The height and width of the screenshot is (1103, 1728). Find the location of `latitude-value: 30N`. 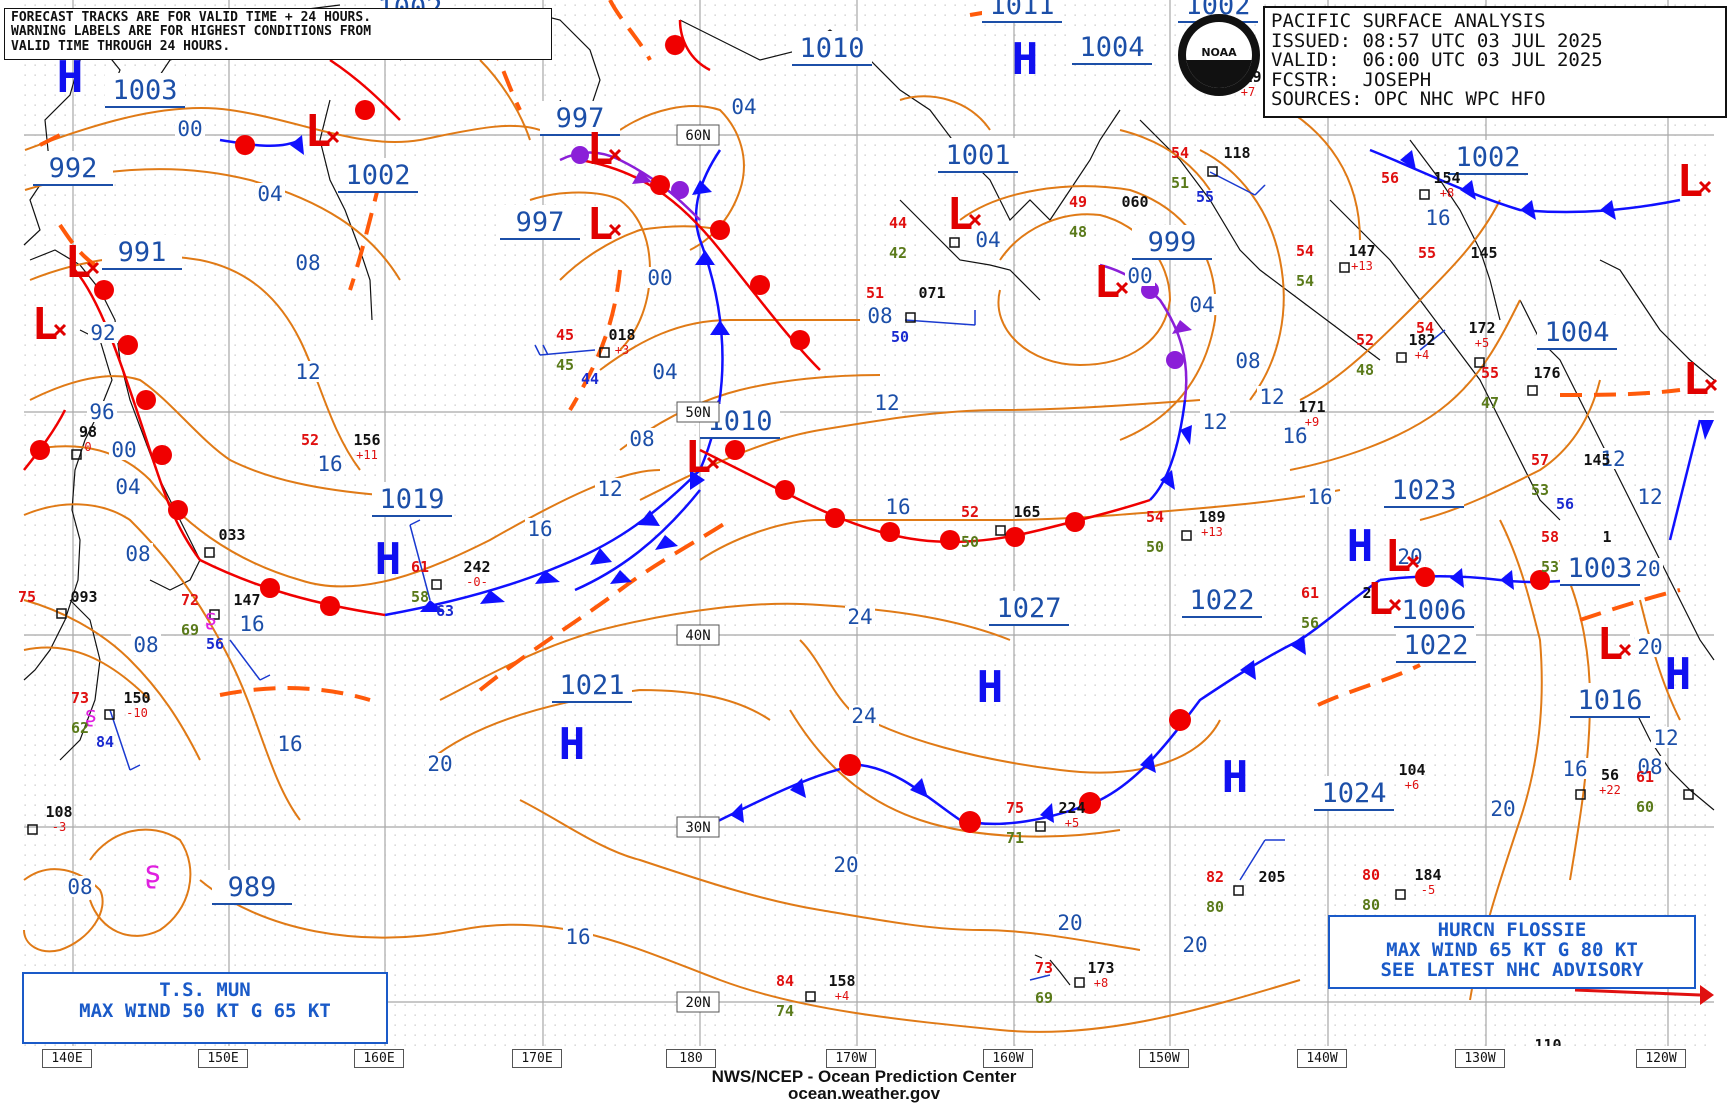

latitude-value: 30N is located at coordinates (697, 828).